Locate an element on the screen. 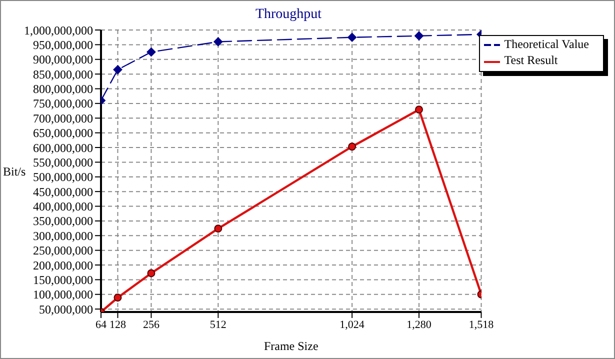 The width and height of the screenshot is (615, 359). y-tick-label: 300,000,000 is located at coordinates (63, 235).